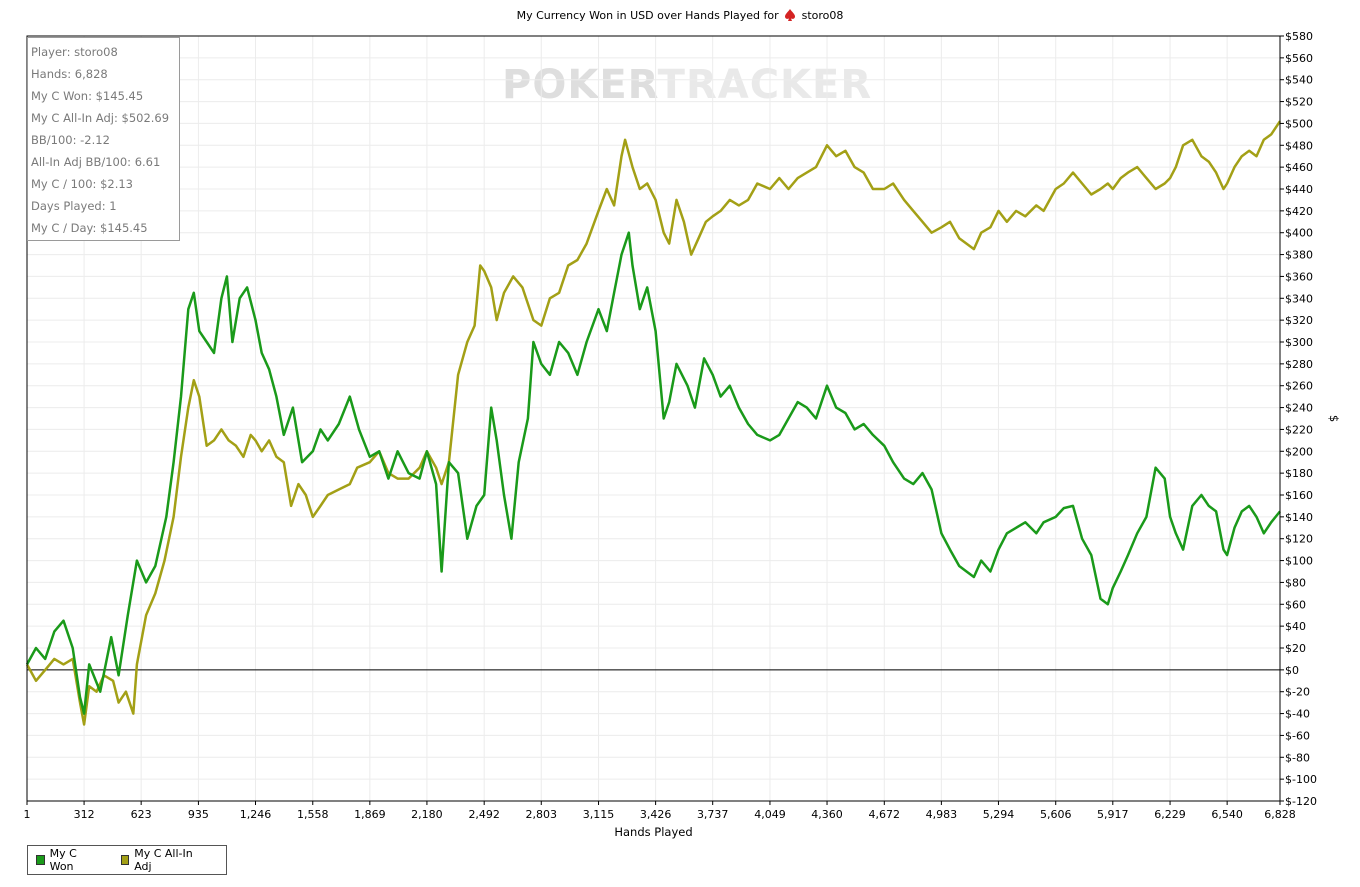 This screenshot has width=1360, height=887. Describe the element at coordinates (1297, 714) in the screenshot. I see `y-tick-label: $-40` at that location.